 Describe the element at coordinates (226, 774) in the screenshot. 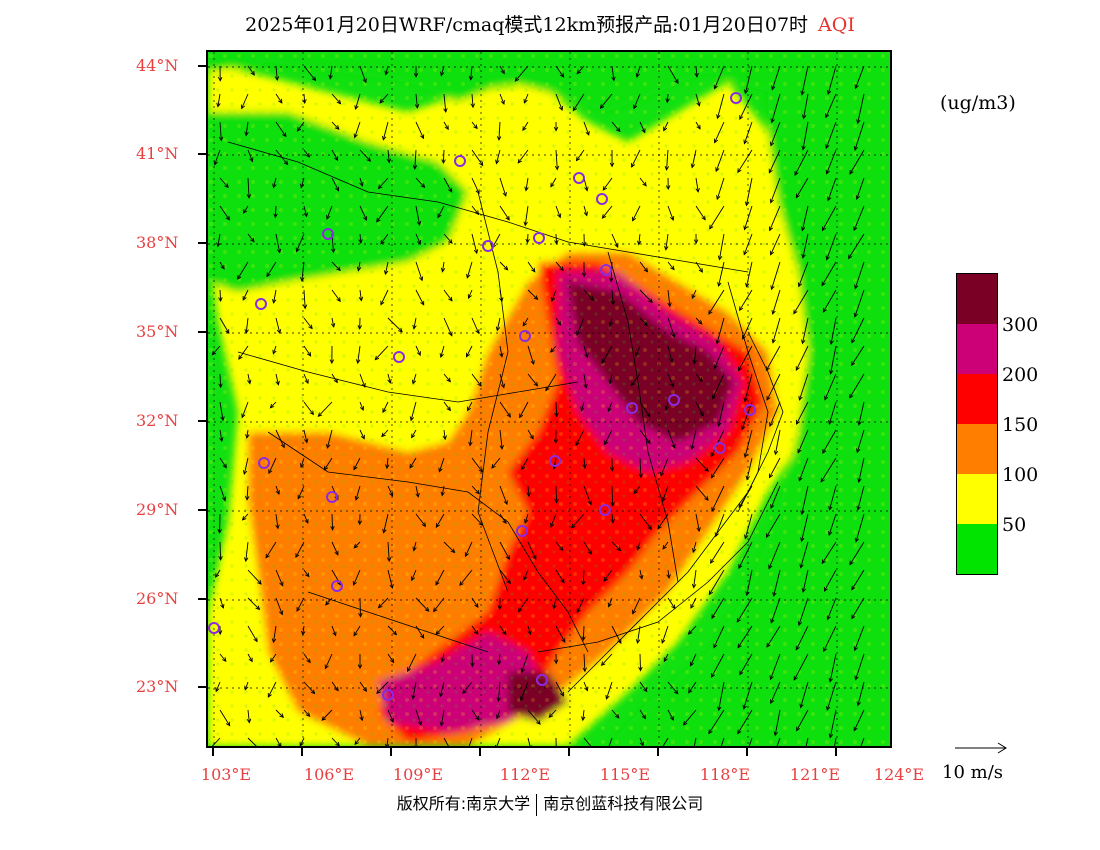

I see `lon-label-103e: 103°E` at that location.